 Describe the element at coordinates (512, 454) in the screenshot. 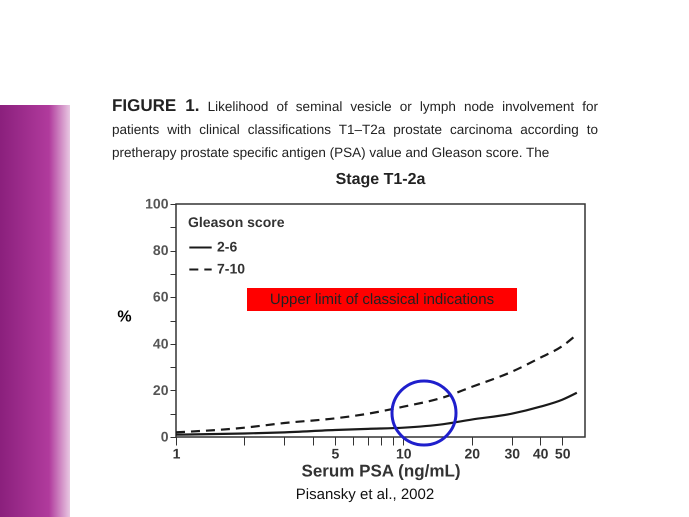

I see `x-tick-label: 30` at that location.